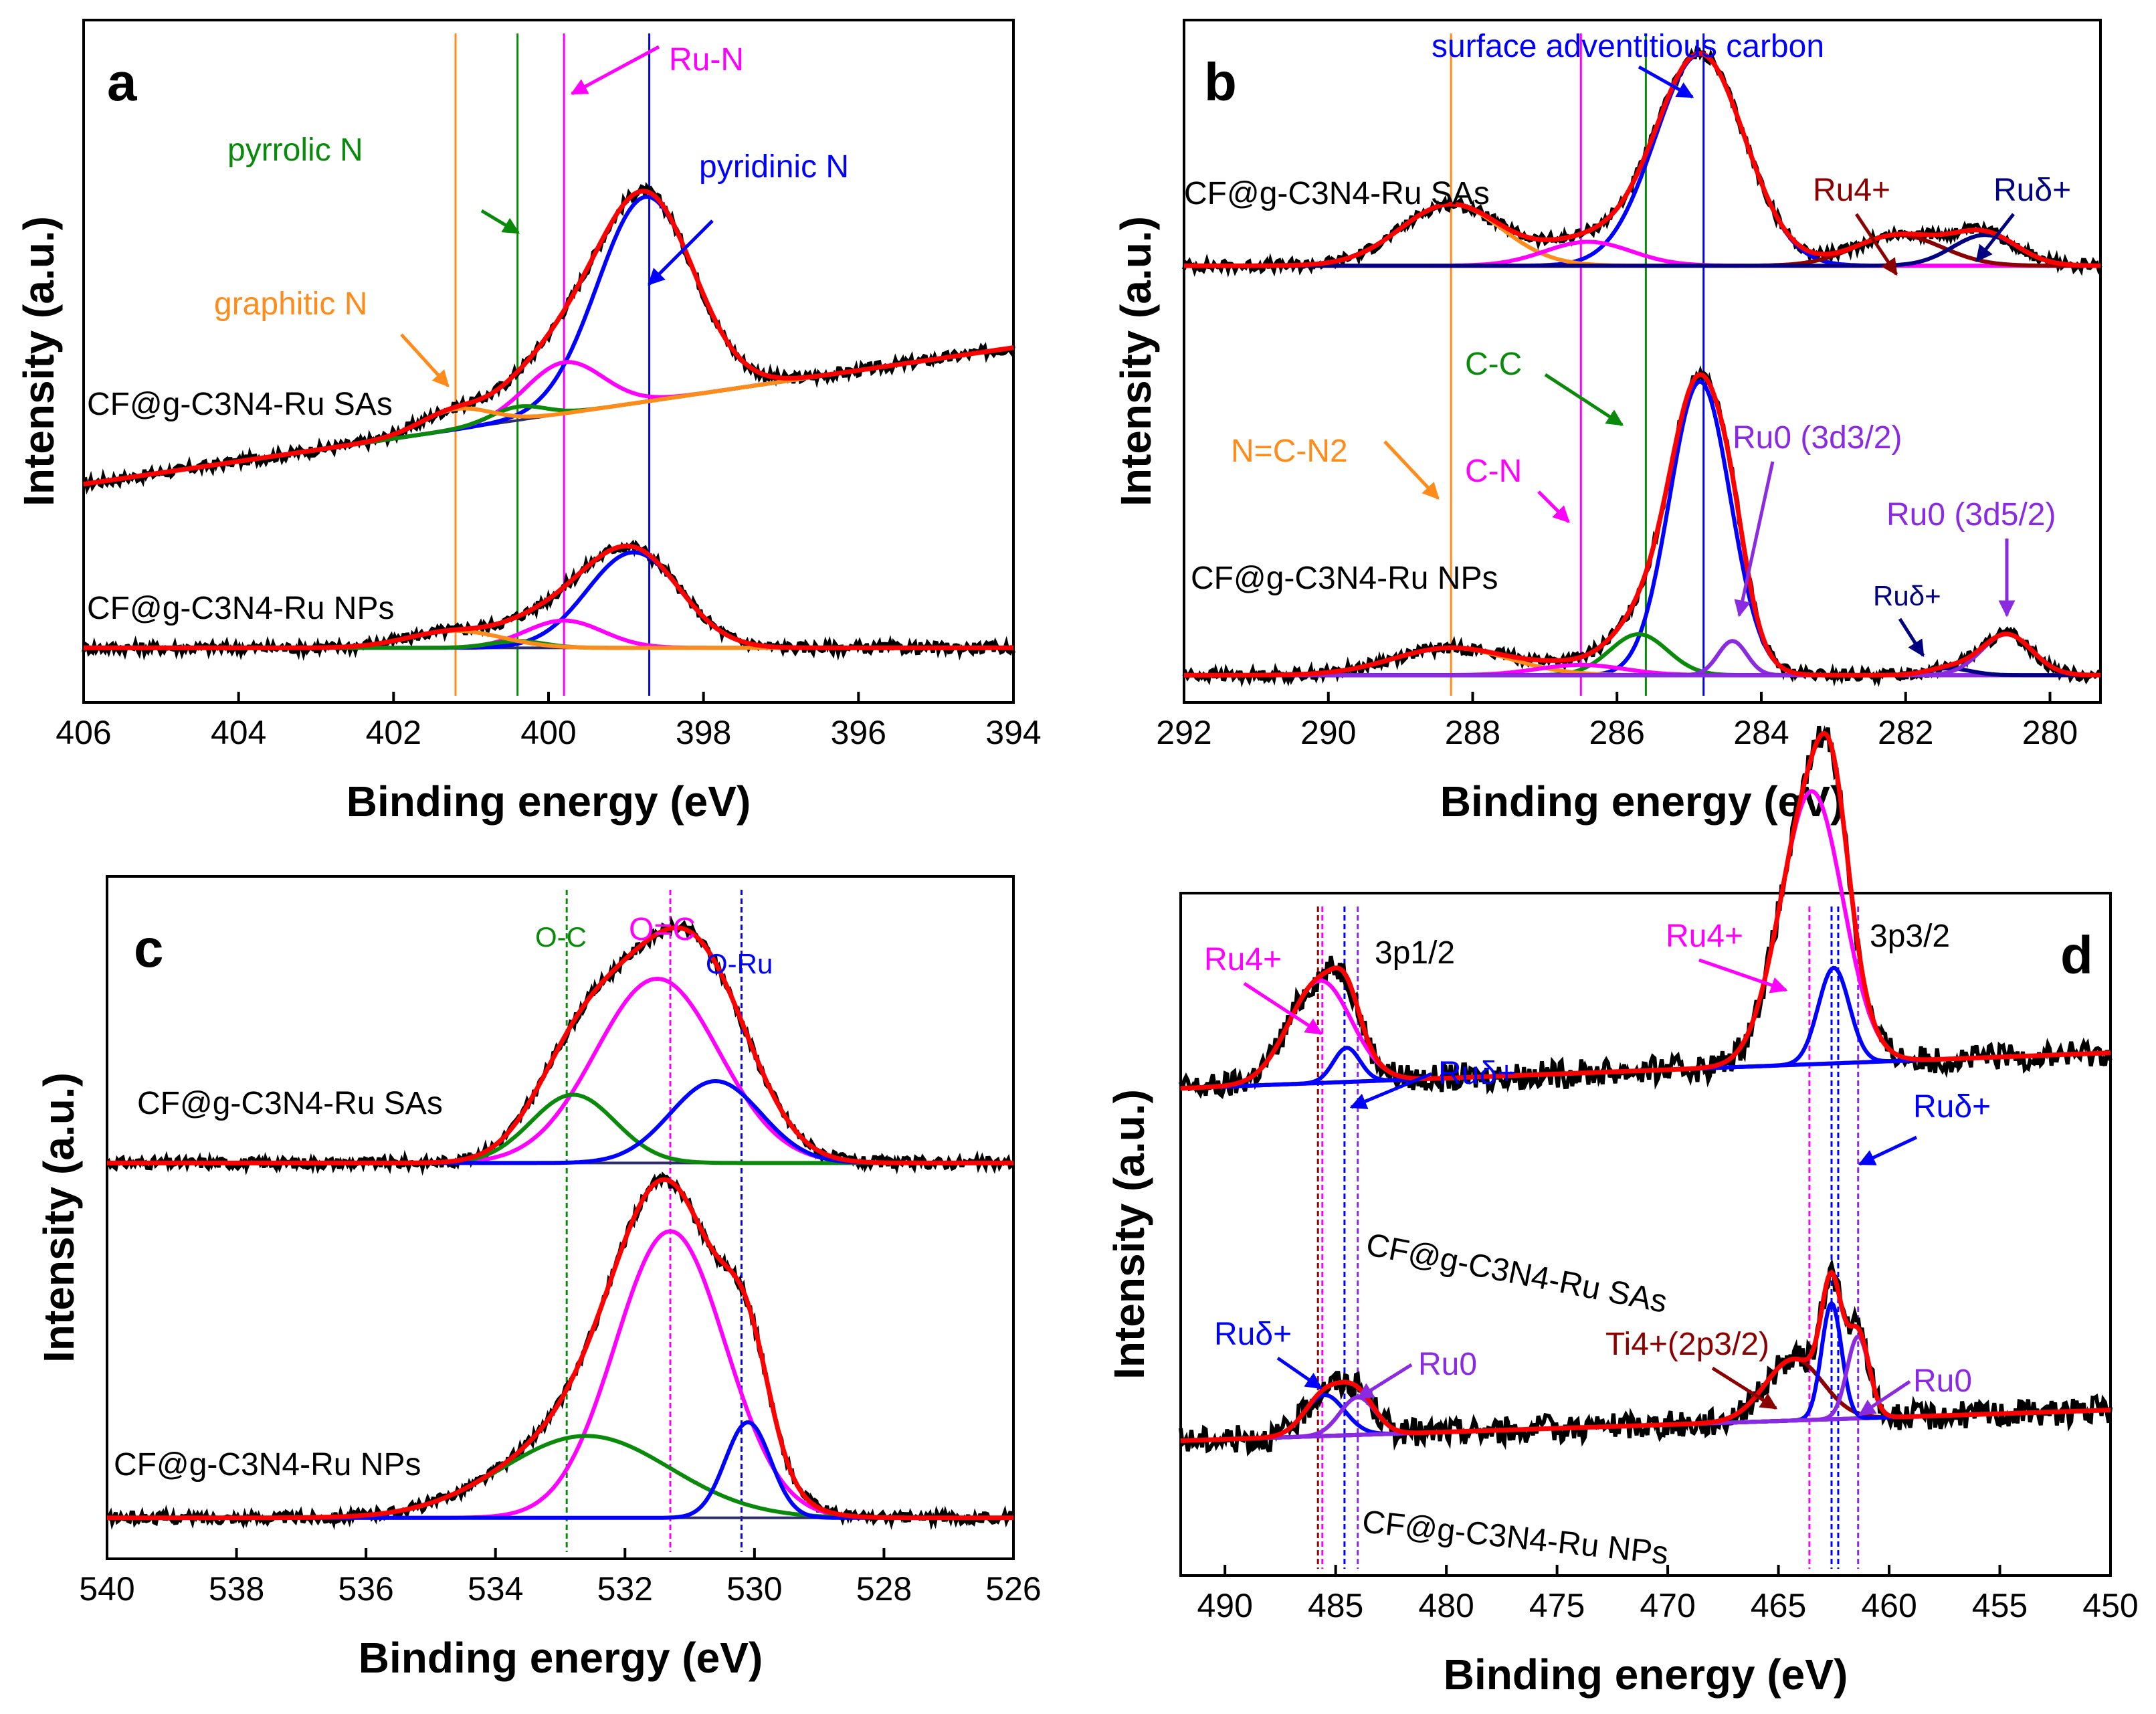 This screenshot has height=1714, width=2156. I want to click on x-tick-label: 532, so click(625, 1589).